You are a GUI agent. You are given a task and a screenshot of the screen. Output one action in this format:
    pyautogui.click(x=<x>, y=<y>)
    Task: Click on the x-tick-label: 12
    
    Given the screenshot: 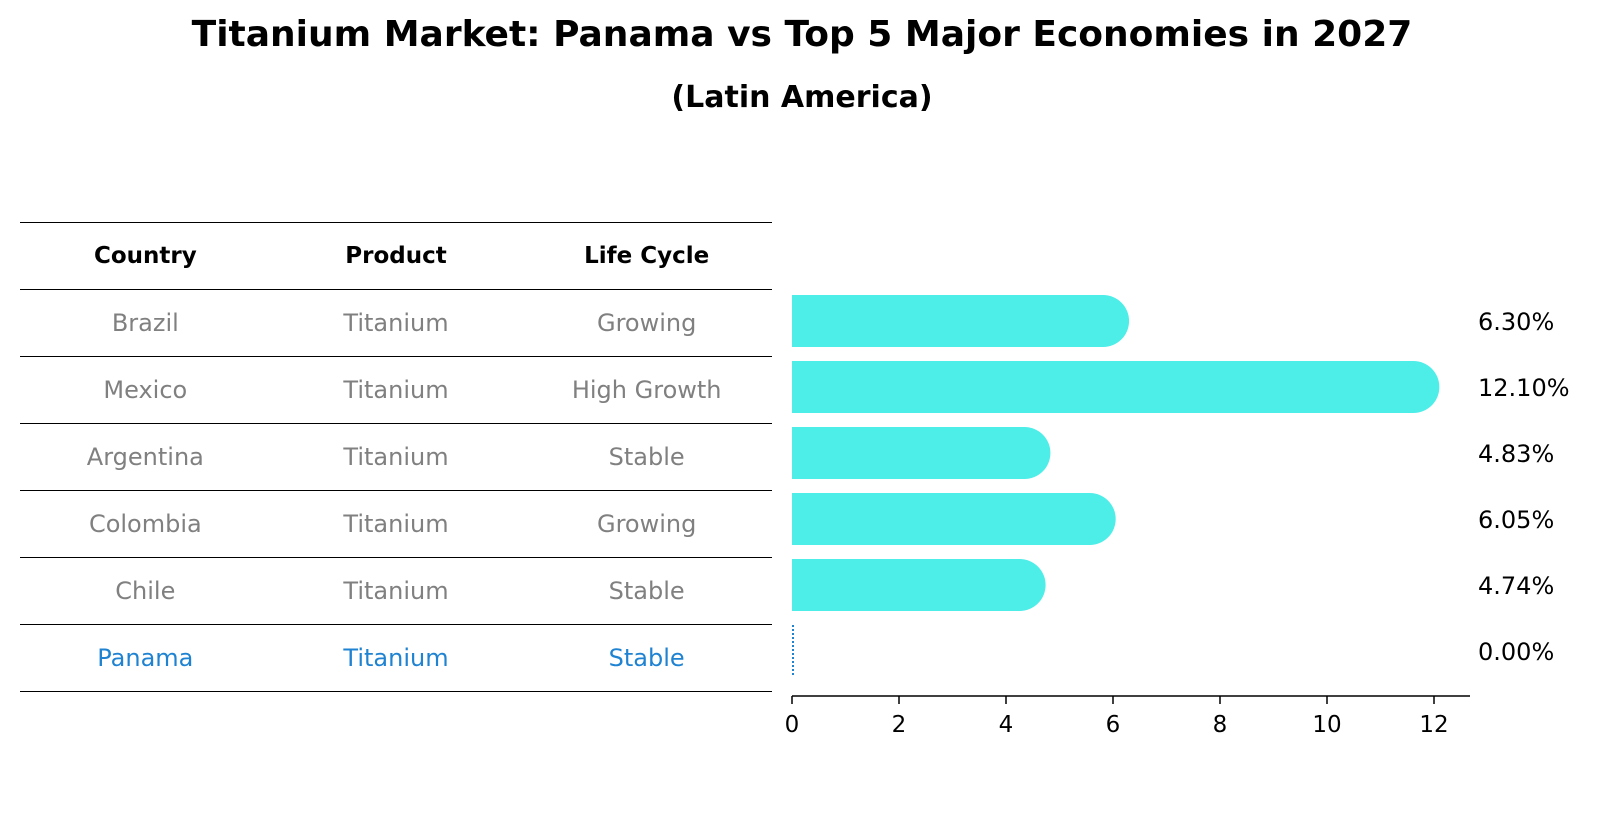 What is the action you would take?
    pyautogui.click(x=1433, y=725)
    